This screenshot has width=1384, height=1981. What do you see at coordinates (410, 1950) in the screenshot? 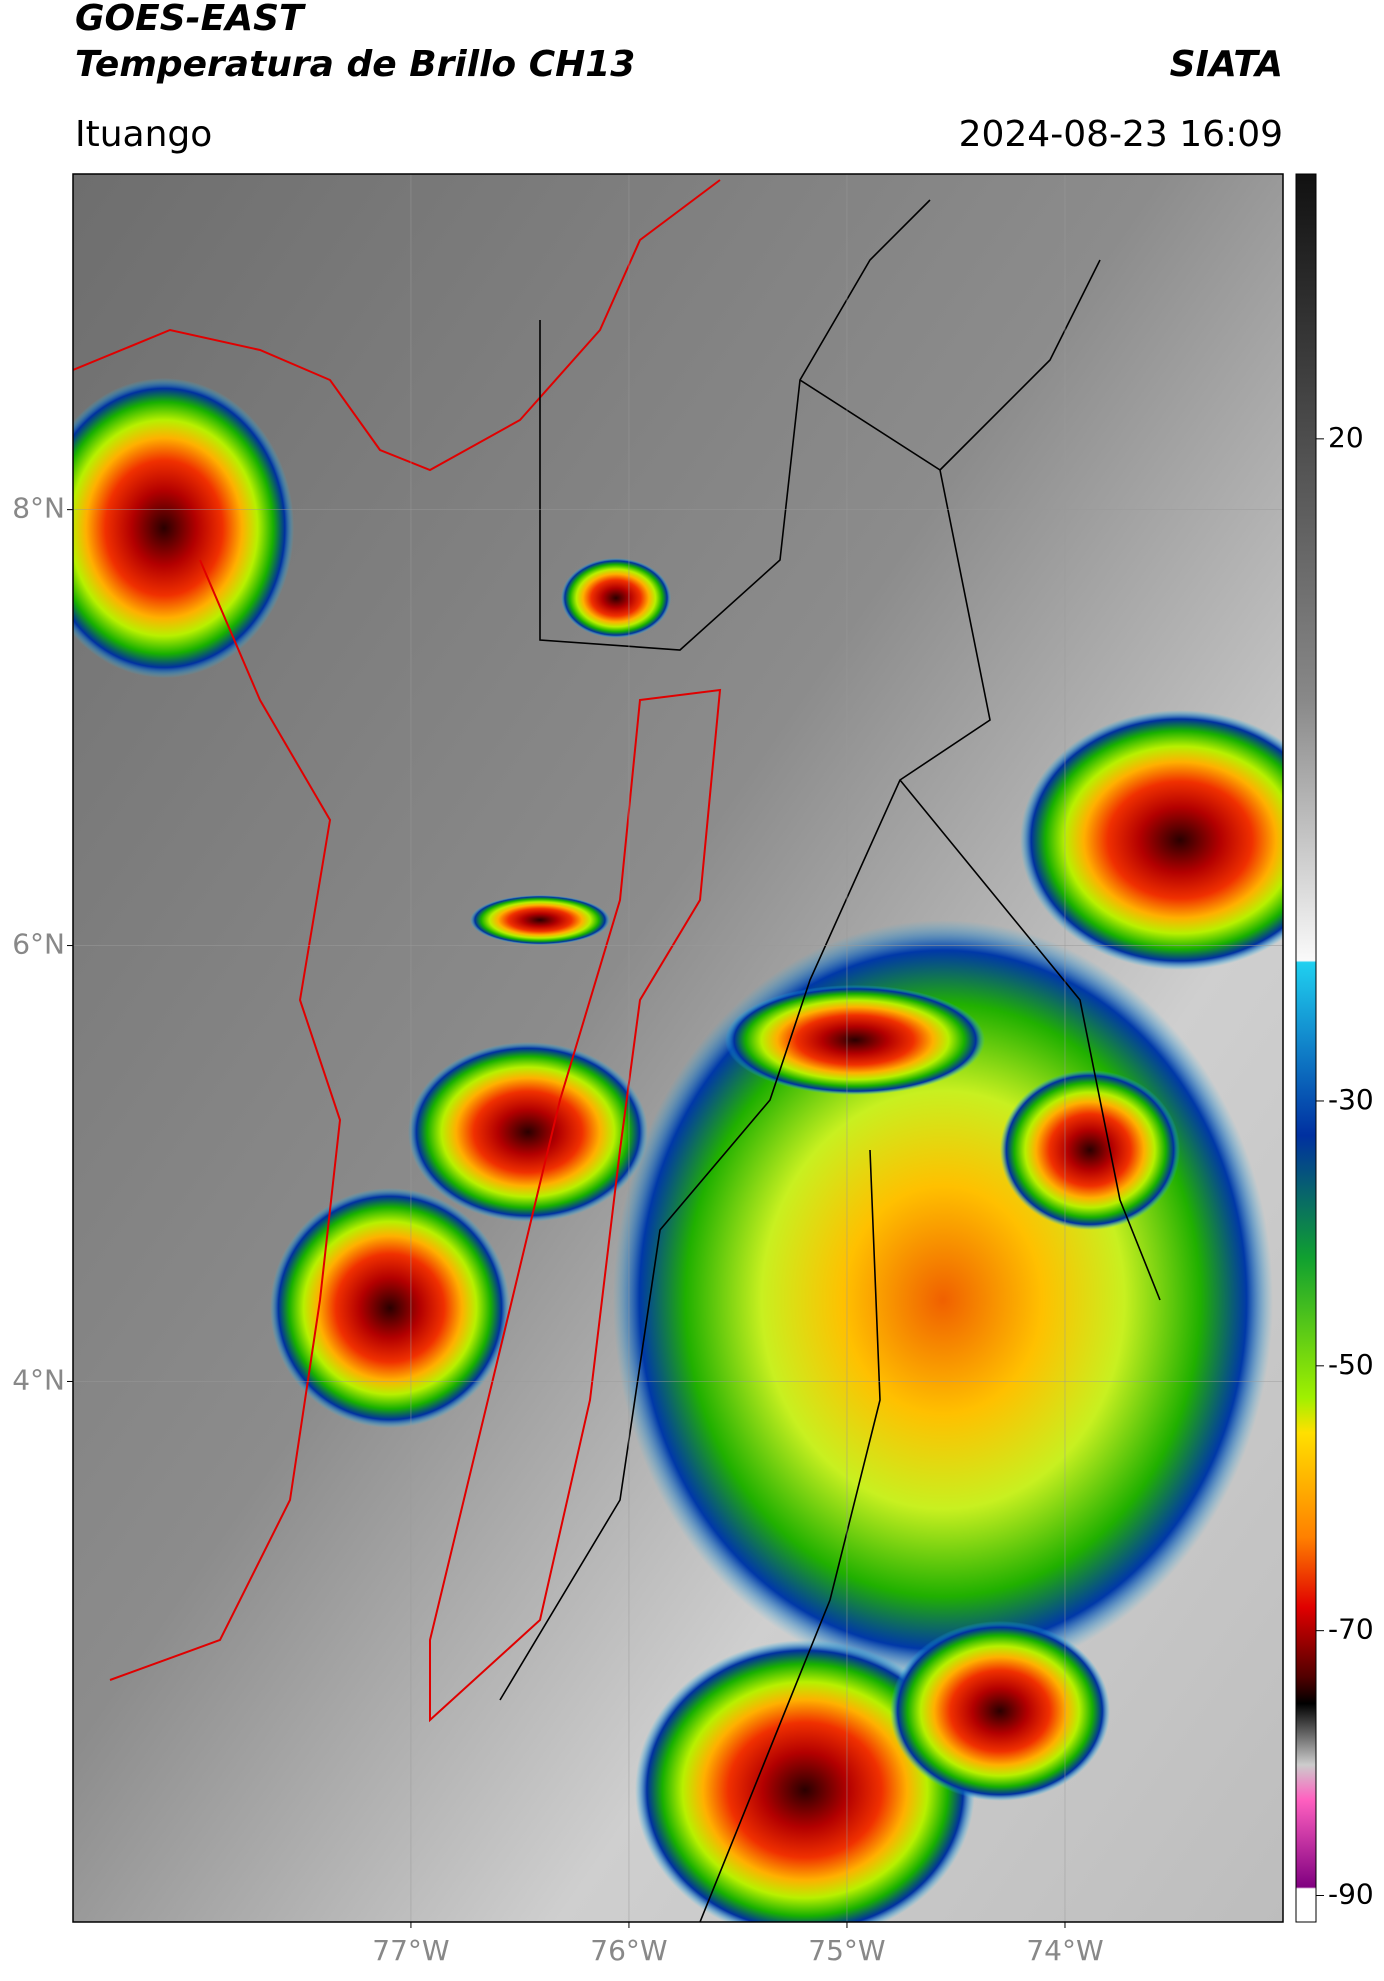
I see `lon-tick-label: 77°W` at bounding box center [410, 1950].